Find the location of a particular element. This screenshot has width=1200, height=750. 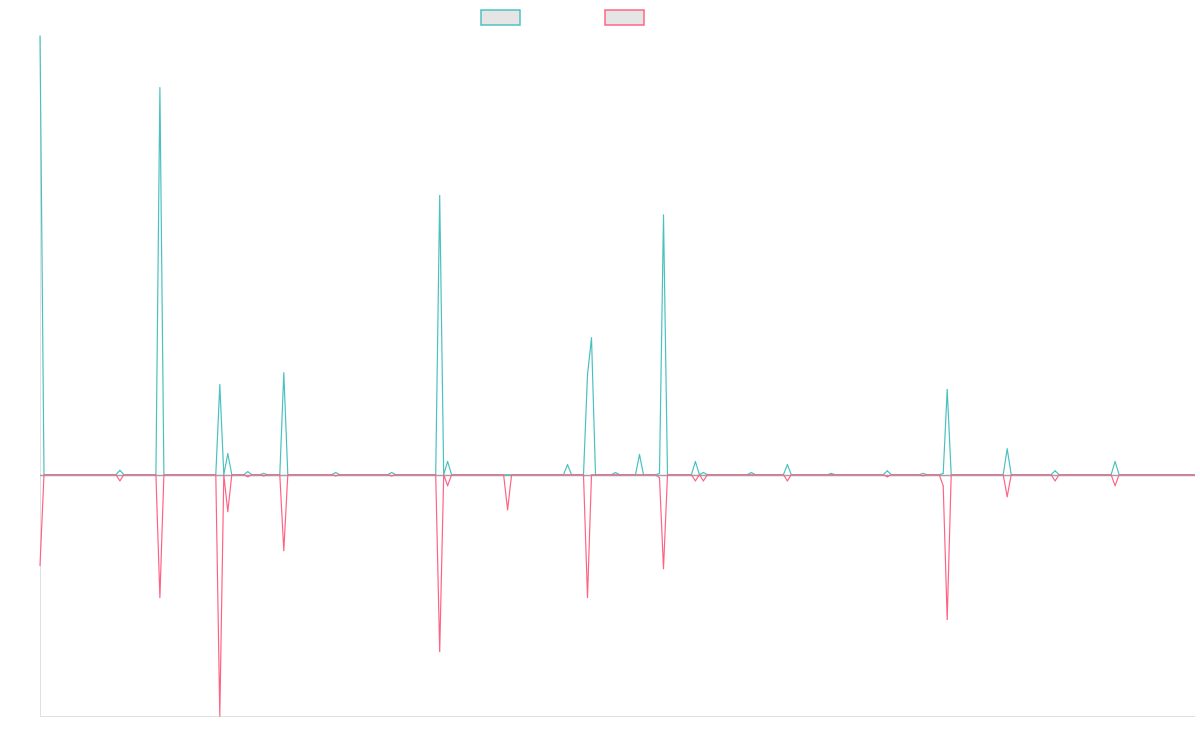

legend is located at coordinates (562, 17).